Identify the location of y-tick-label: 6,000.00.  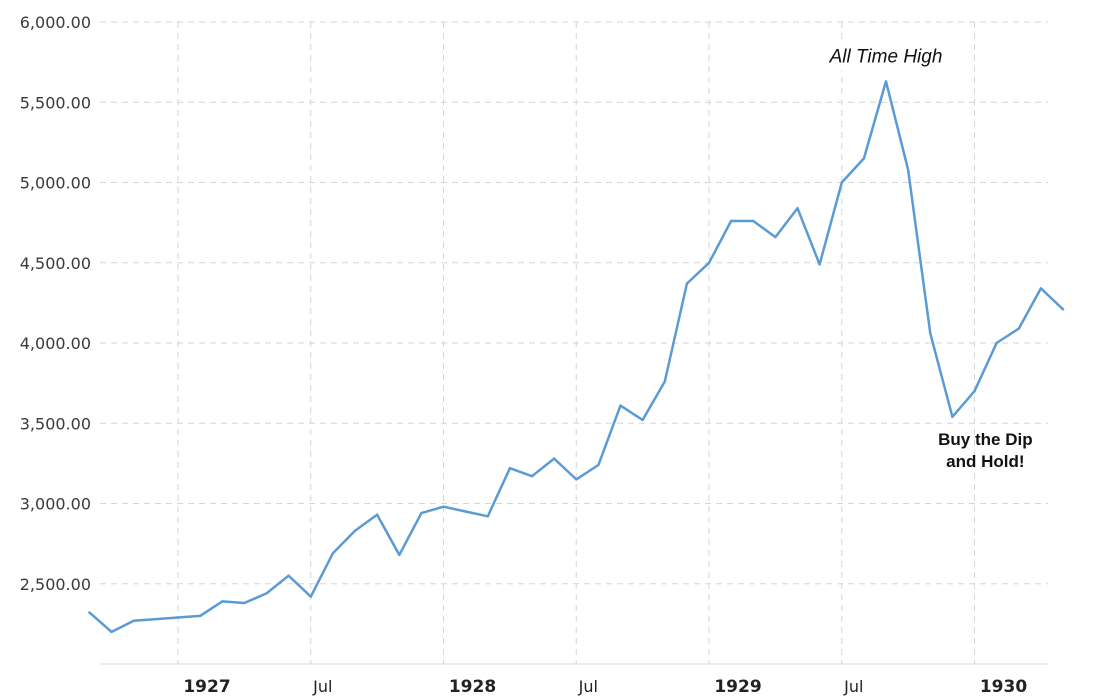
(55, 22).